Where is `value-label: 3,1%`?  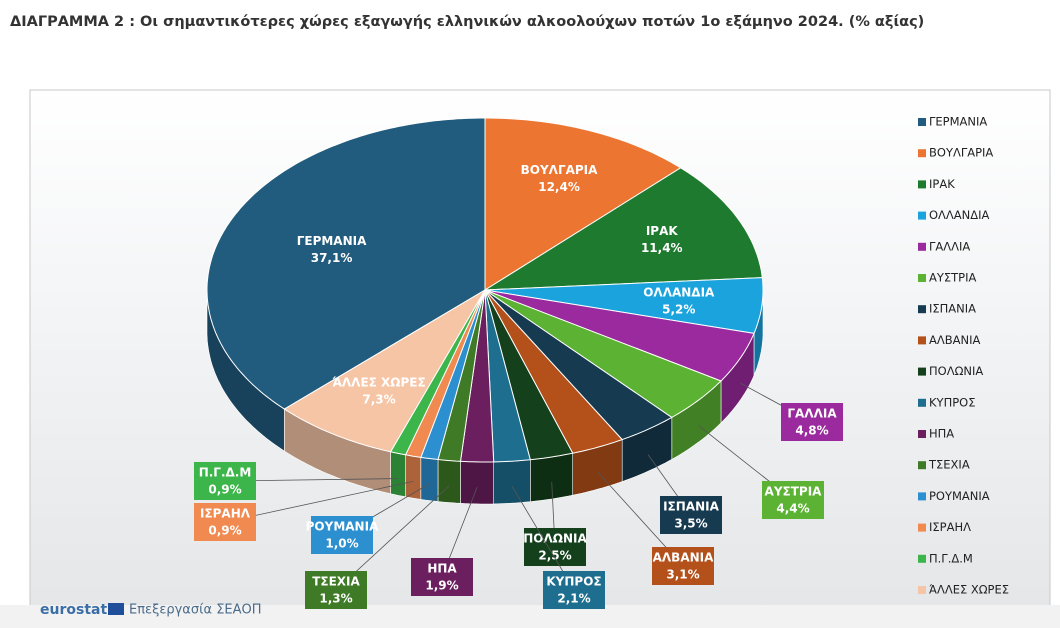 value-label: 3,1% is located at coordinates (682, 575).